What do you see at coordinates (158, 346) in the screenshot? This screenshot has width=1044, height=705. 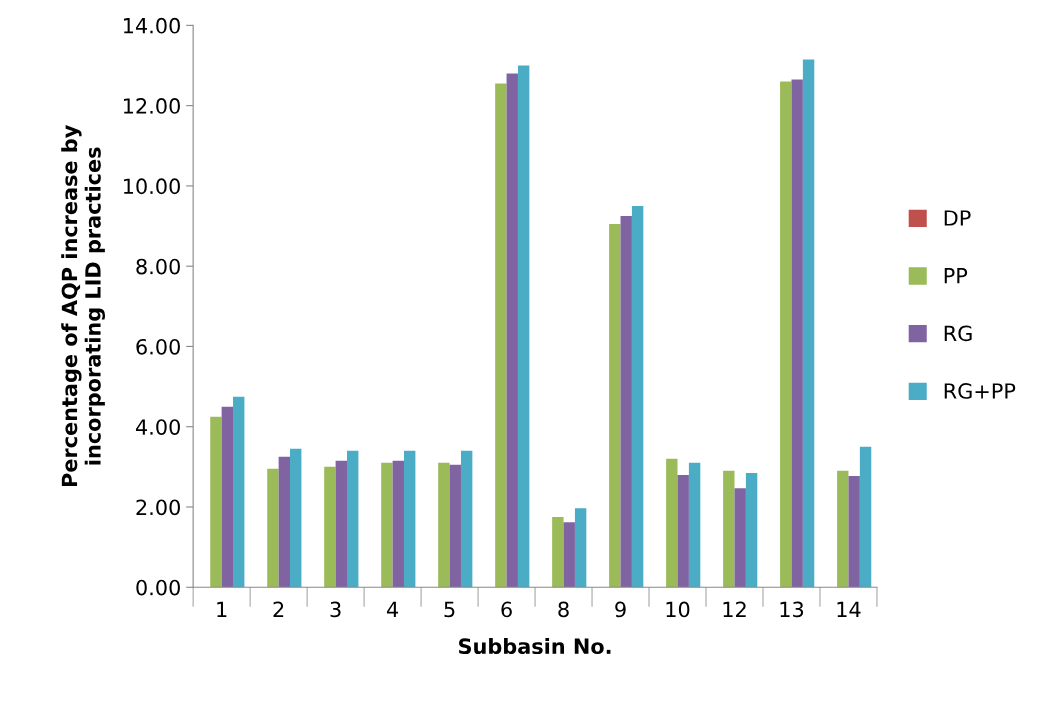 I see `y-tick-label: 6.00` at bounding box center [158, 346].